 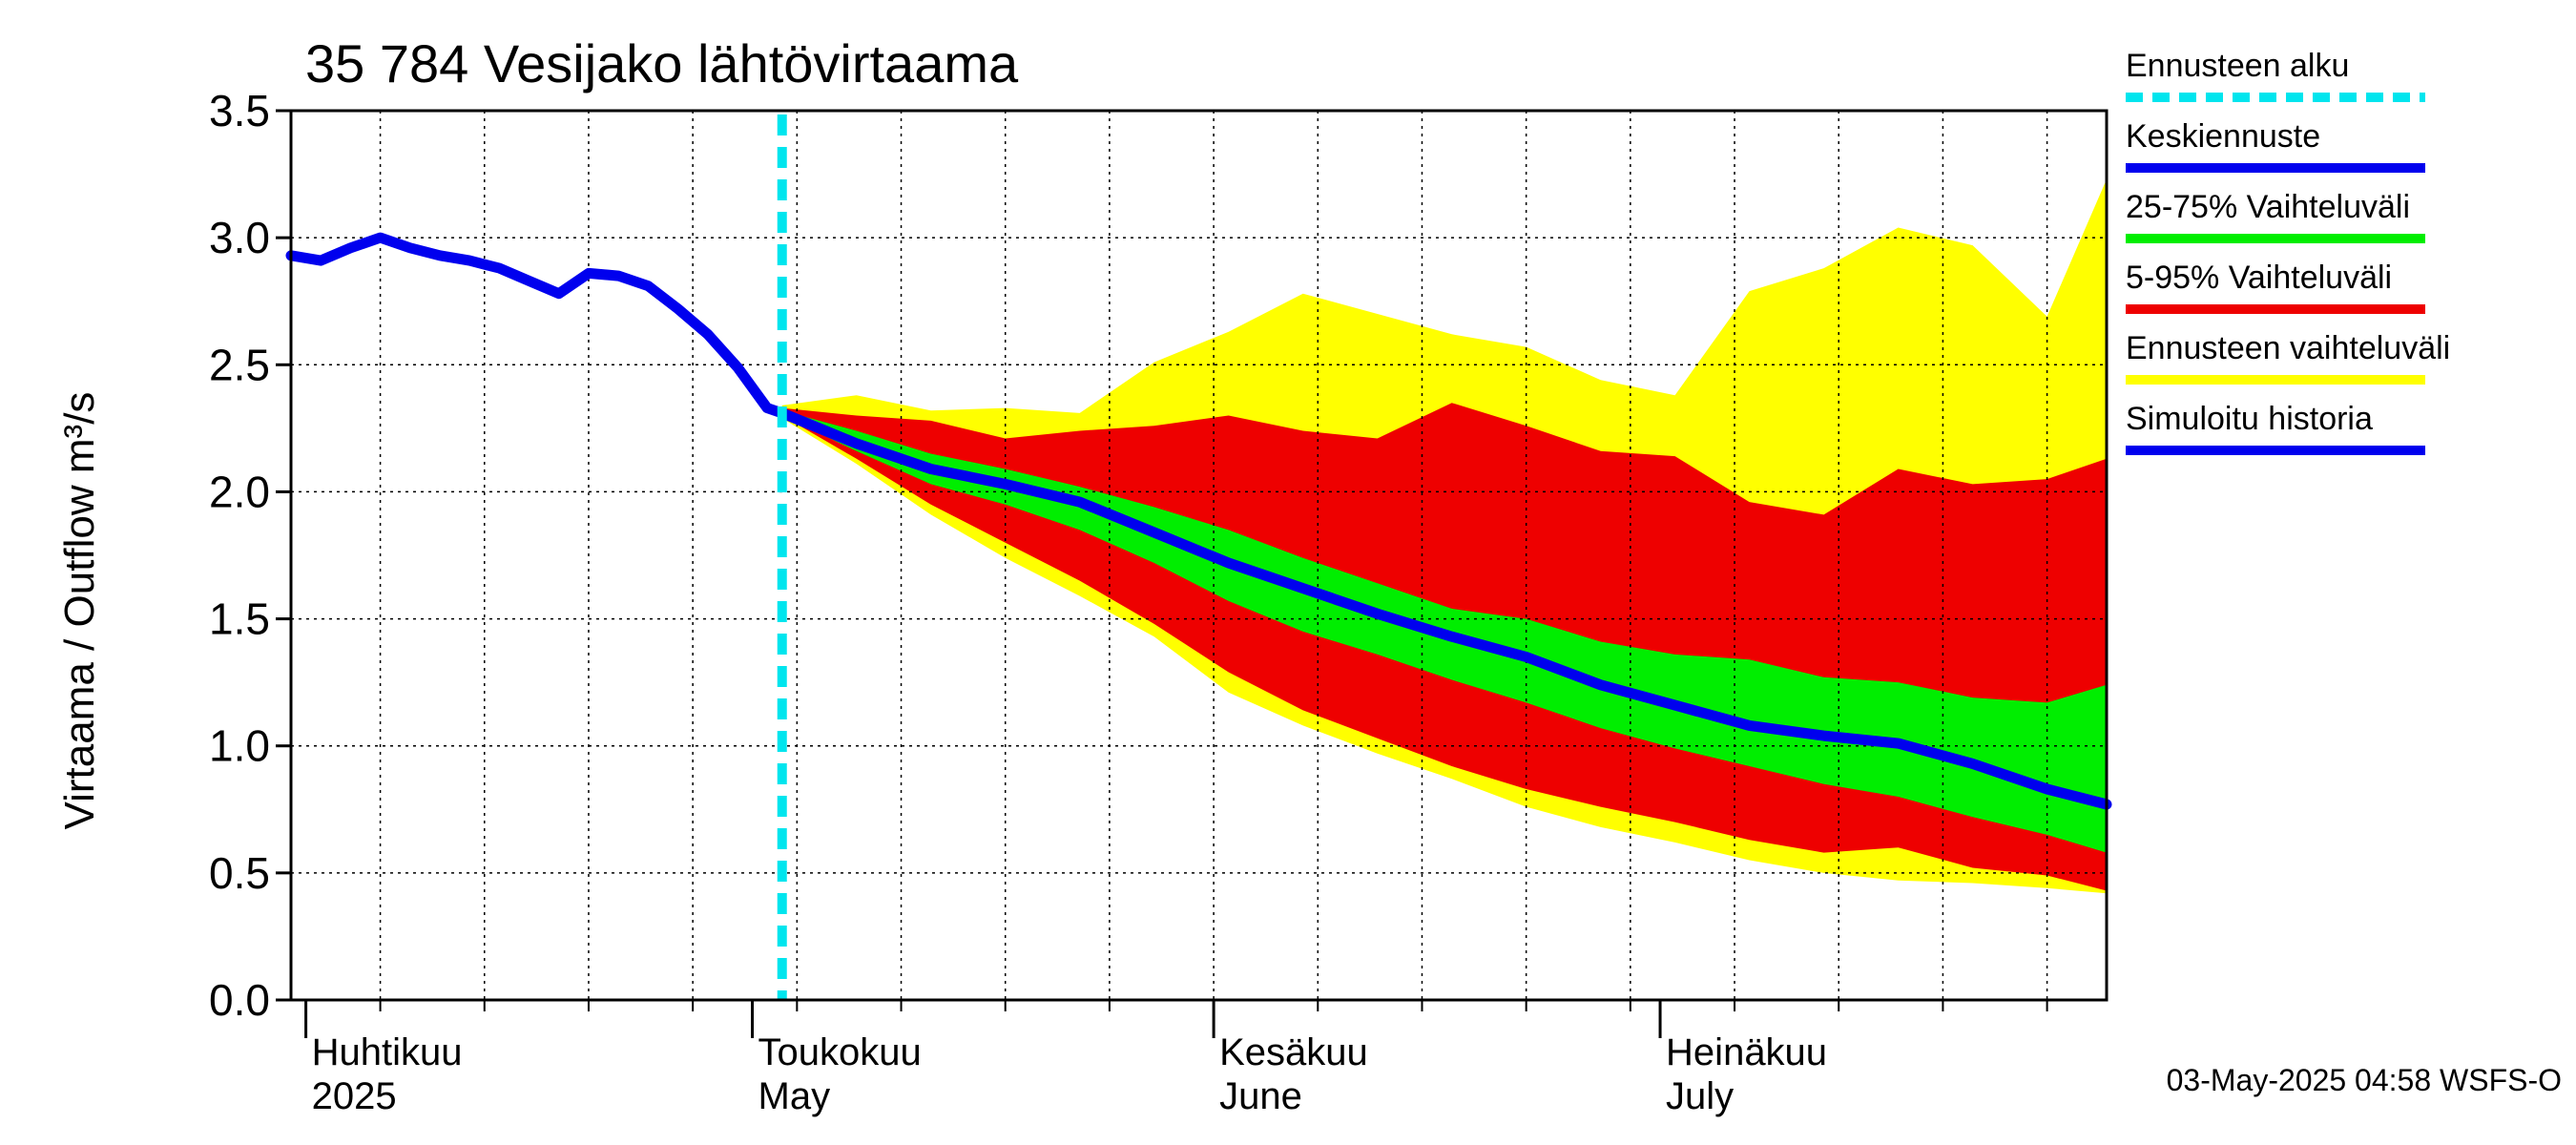 What do you see at coordinates (1700, 1096) in the screenshot?
I see `x-month-sublabel: July` at bounding box center [1700, 1096].